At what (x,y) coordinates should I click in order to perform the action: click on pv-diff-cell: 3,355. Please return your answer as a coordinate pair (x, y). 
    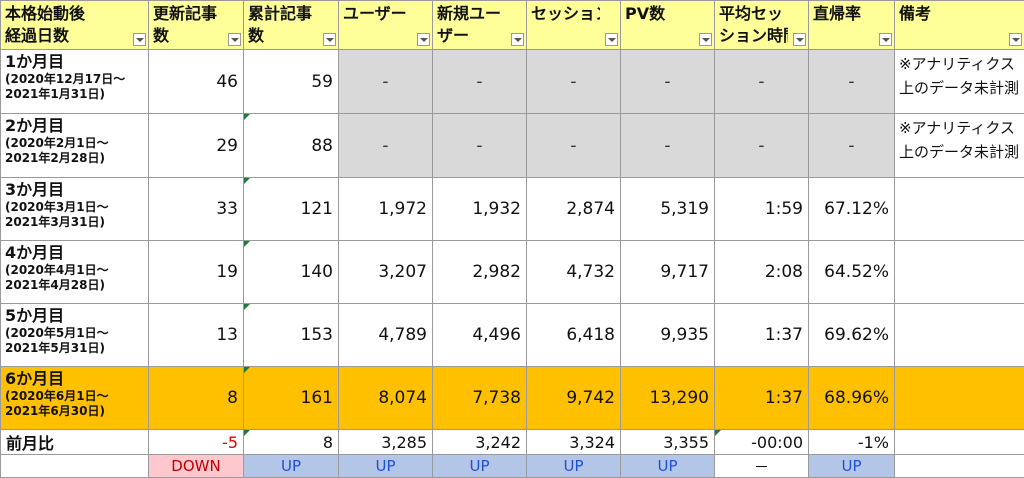
    Looking at the image, I should click on (668, 442).